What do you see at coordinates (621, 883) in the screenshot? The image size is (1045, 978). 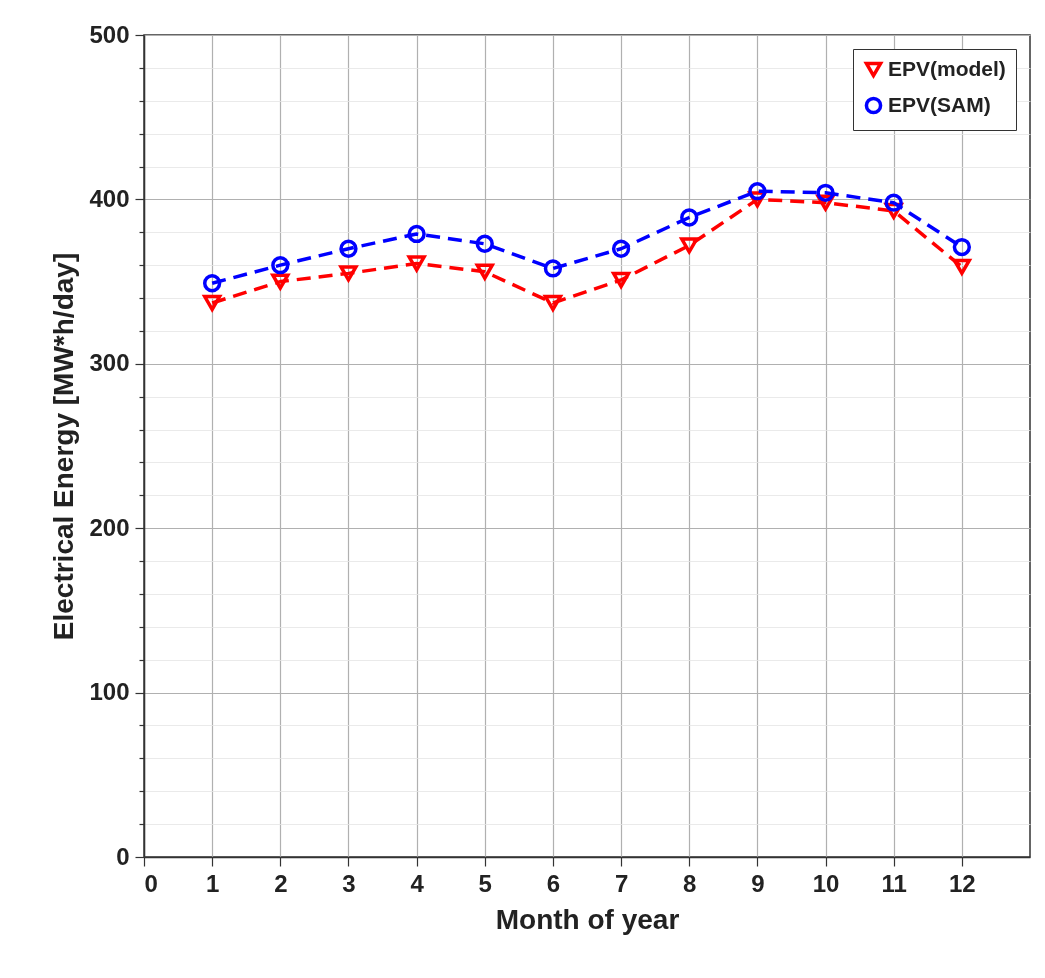 I see `x-tick-label: 7` at bounding box center [621, 883].